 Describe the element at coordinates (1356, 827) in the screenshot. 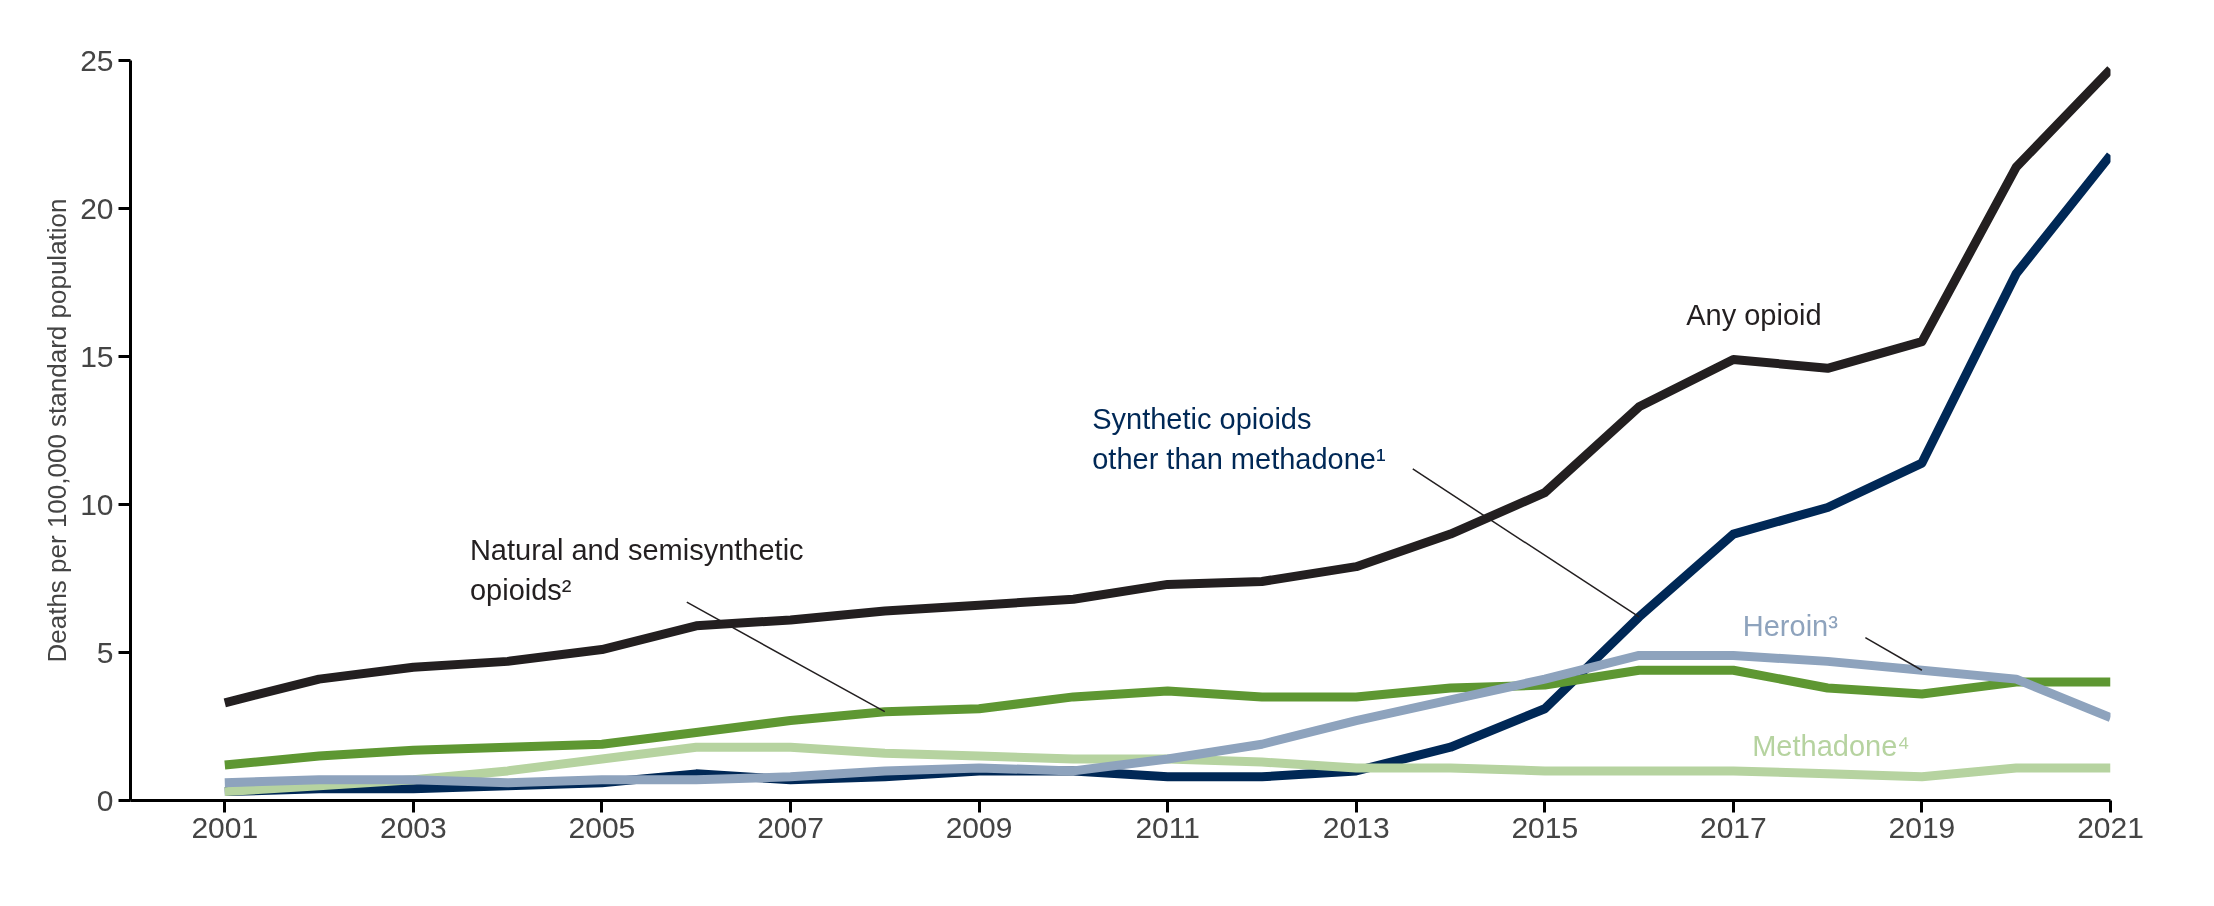

I see `x-tick-label: 2013` at that location.